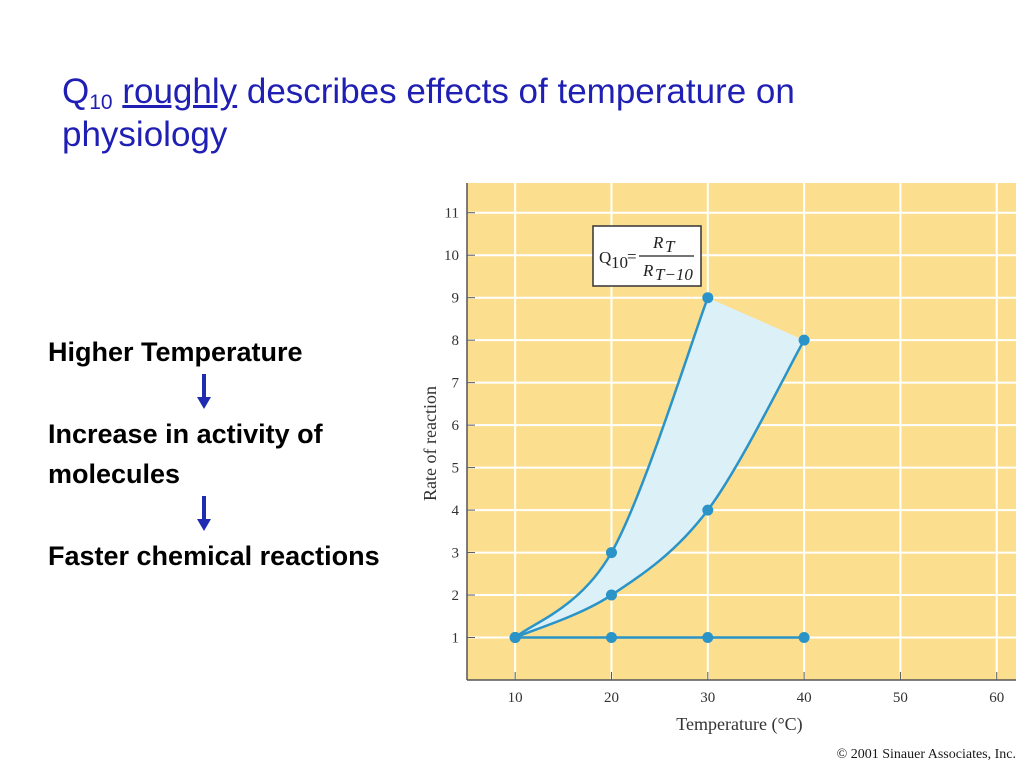 This screenshot has height=768, width=1024. Describe the element at coordinates (996, 698) in the screenshot. I see `x-tick-label: 60` at that location.